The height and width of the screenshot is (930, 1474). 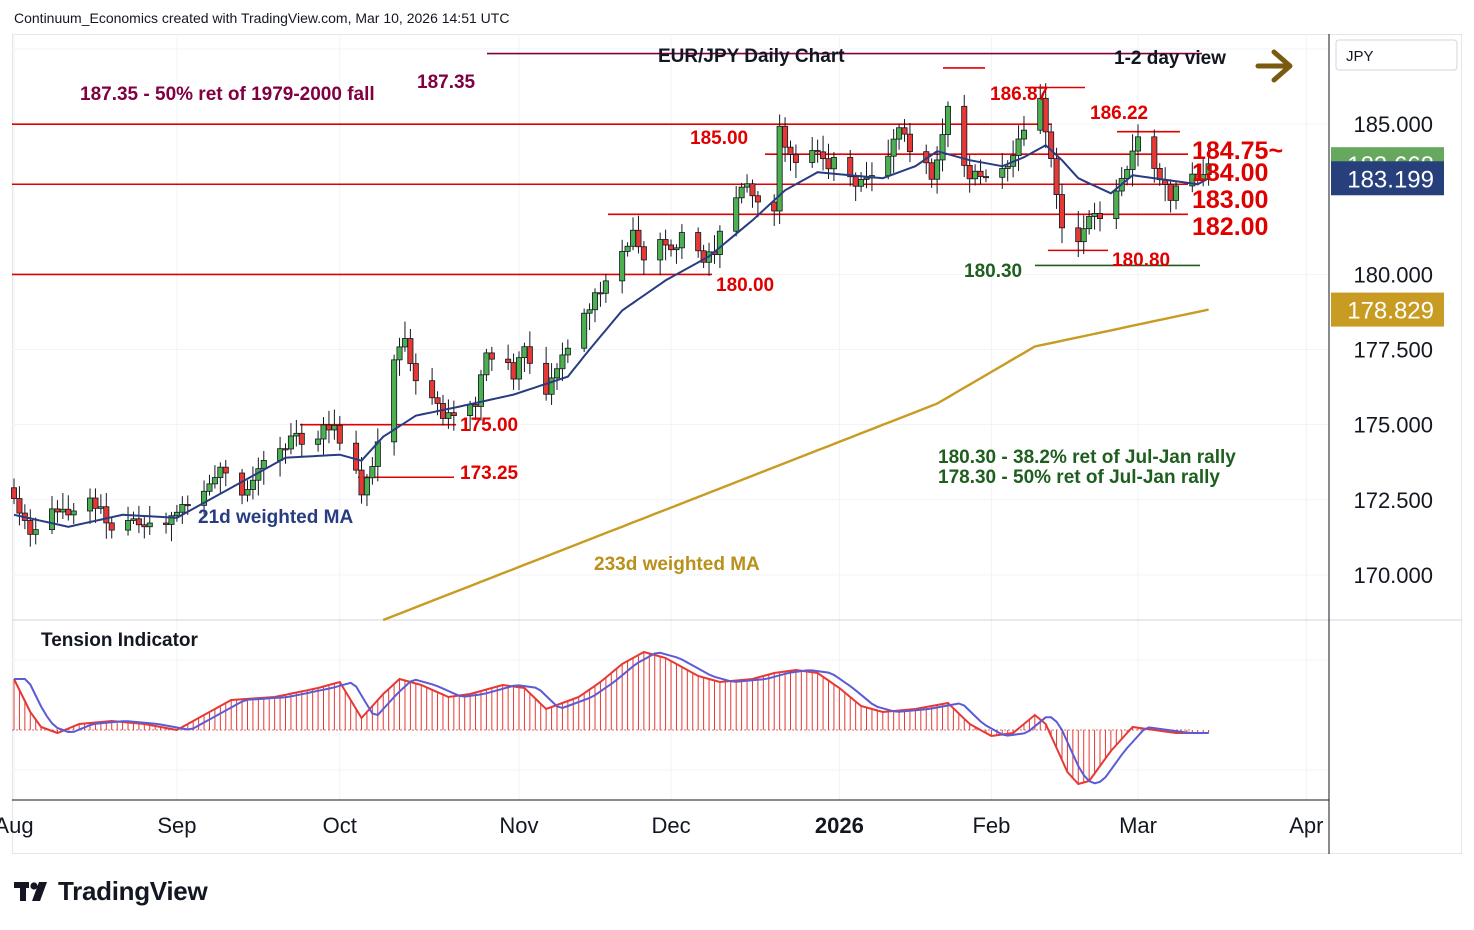 I want to click on fib-1979-label: 187.35 - 50% ret of 1979-2000 fall, so click(x=227, y=94).